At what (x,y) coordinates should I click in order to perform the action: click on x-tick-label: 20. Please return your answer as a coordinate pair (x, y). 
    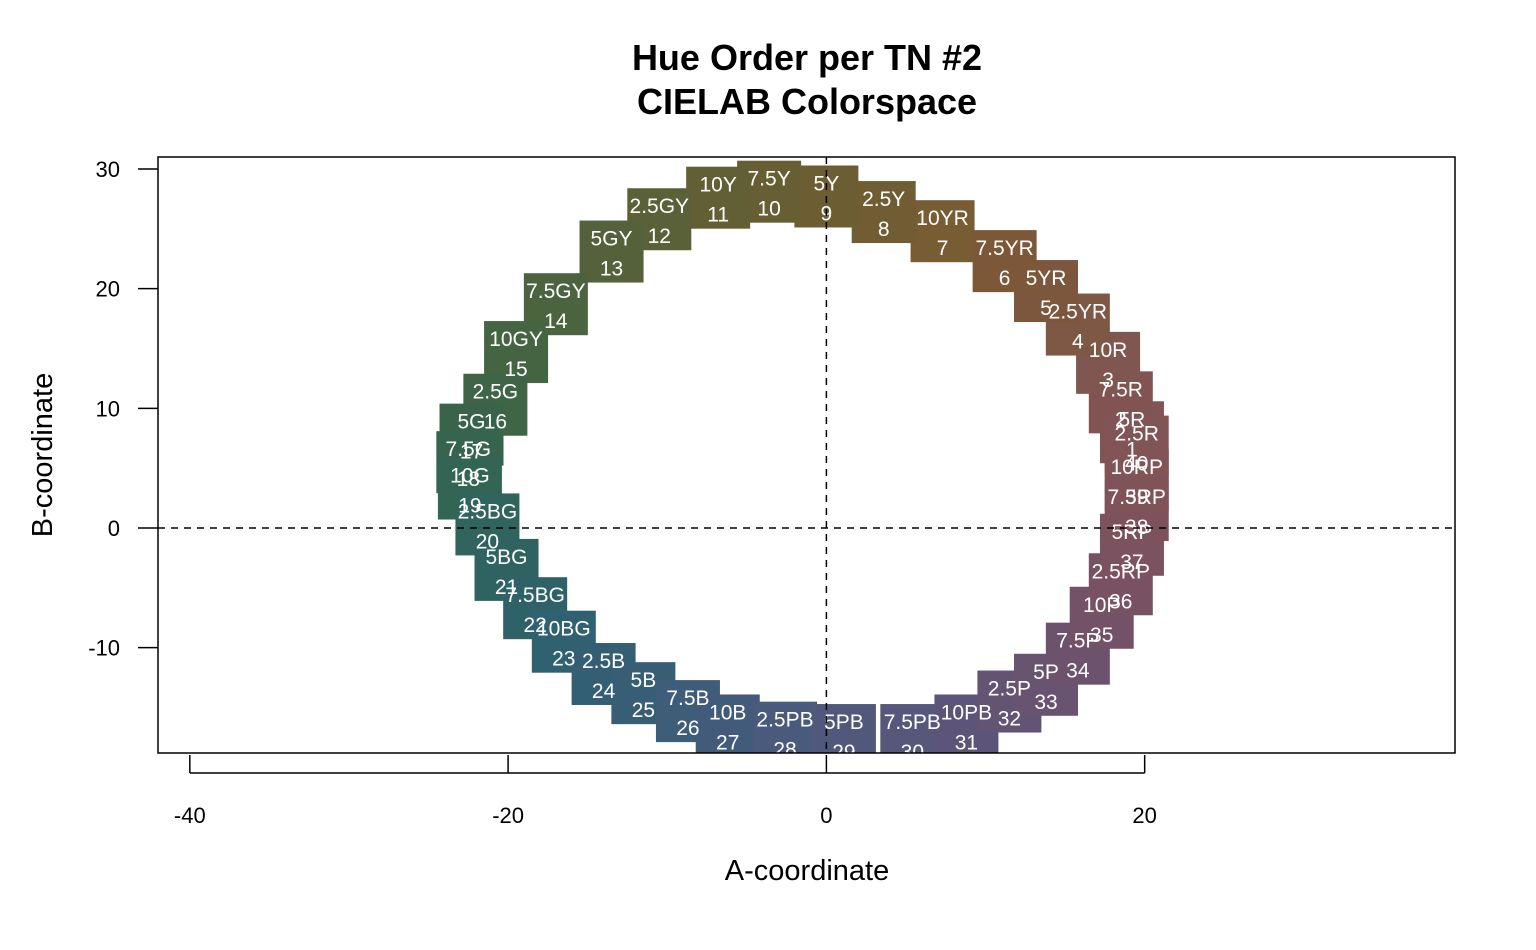
    Looking at the image, I should click on (1144, 815).